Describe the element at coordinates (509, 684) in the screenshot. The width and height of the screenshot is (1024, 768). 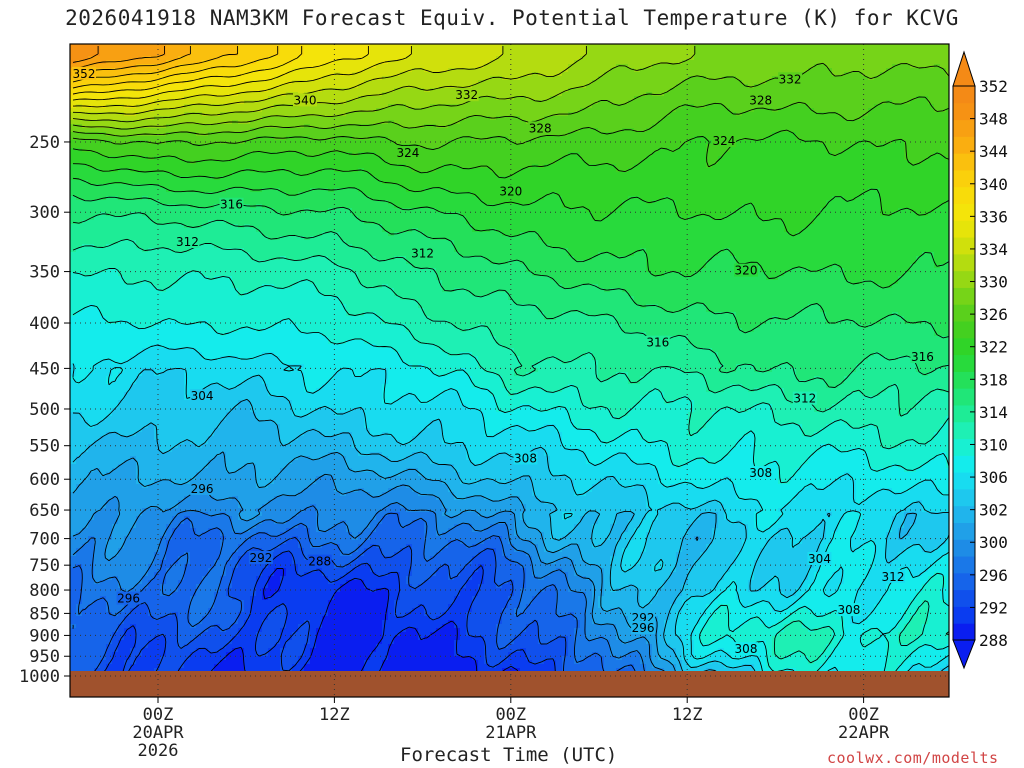
I see `ground-surface` at that location.